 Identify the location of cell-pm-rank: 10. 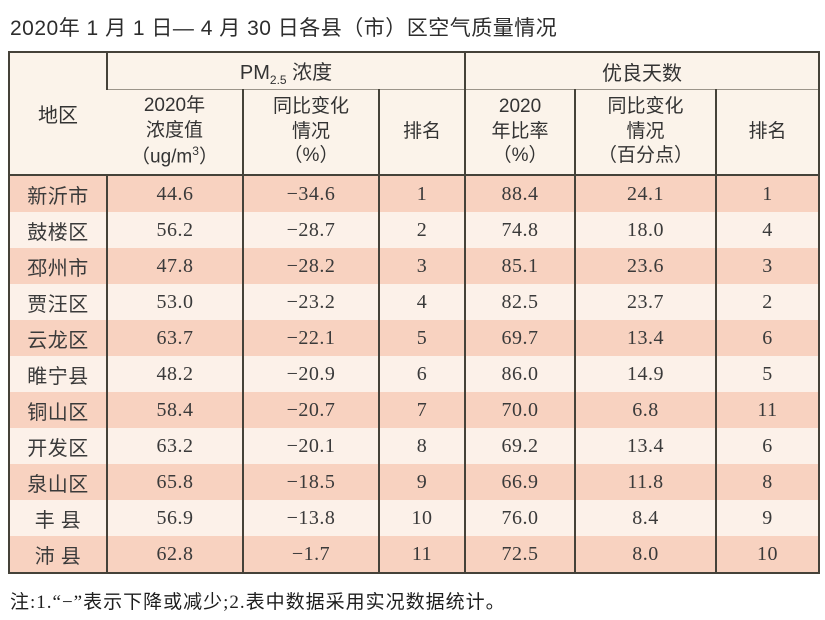
(421, 518).